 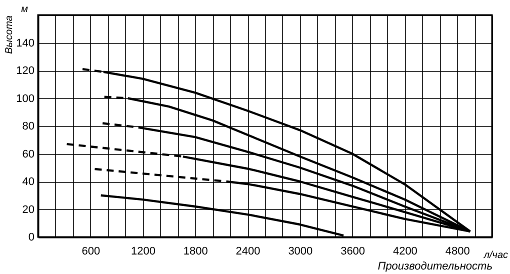 What do you see at coordinates (300, 252) in the screenshot?
I see `x-tick-label: 3000` at bounding box center [300, 252].